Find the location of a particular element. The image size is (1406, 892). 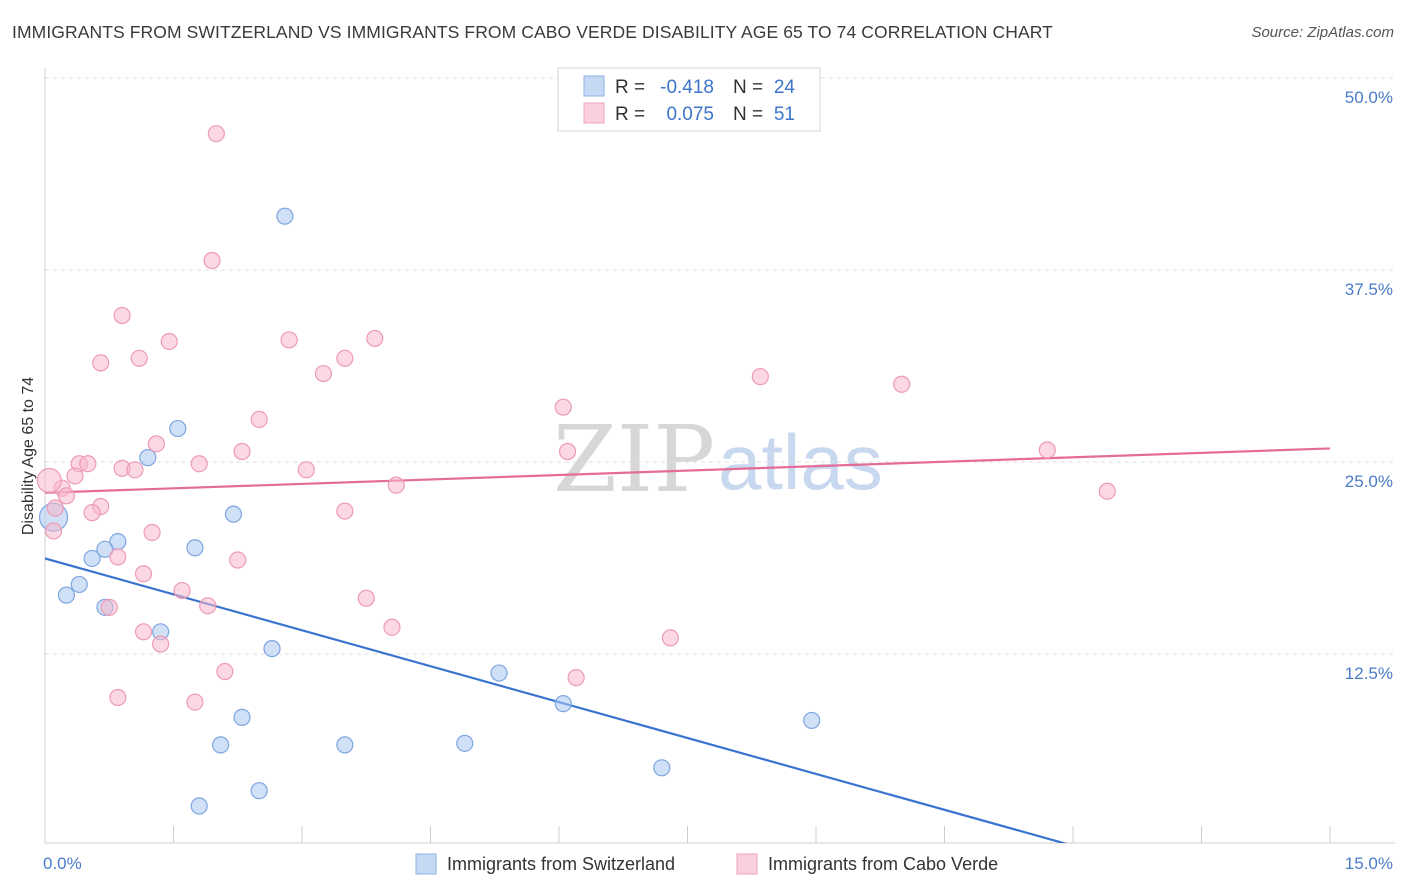

legend-n-label-cabo-verde: N = is located at coordinates (748, 114).